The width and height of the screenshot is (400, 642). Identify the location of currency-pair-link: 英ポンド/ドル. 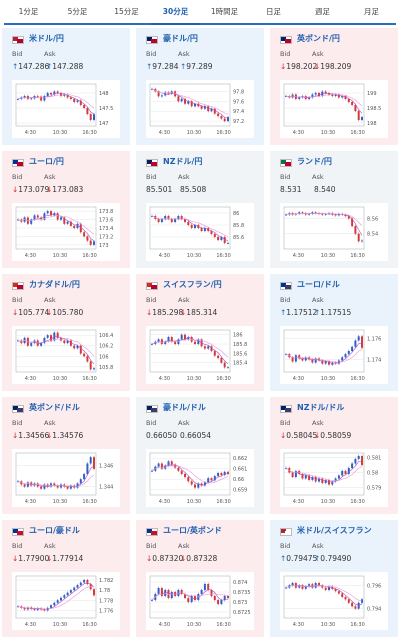
(54, 407).